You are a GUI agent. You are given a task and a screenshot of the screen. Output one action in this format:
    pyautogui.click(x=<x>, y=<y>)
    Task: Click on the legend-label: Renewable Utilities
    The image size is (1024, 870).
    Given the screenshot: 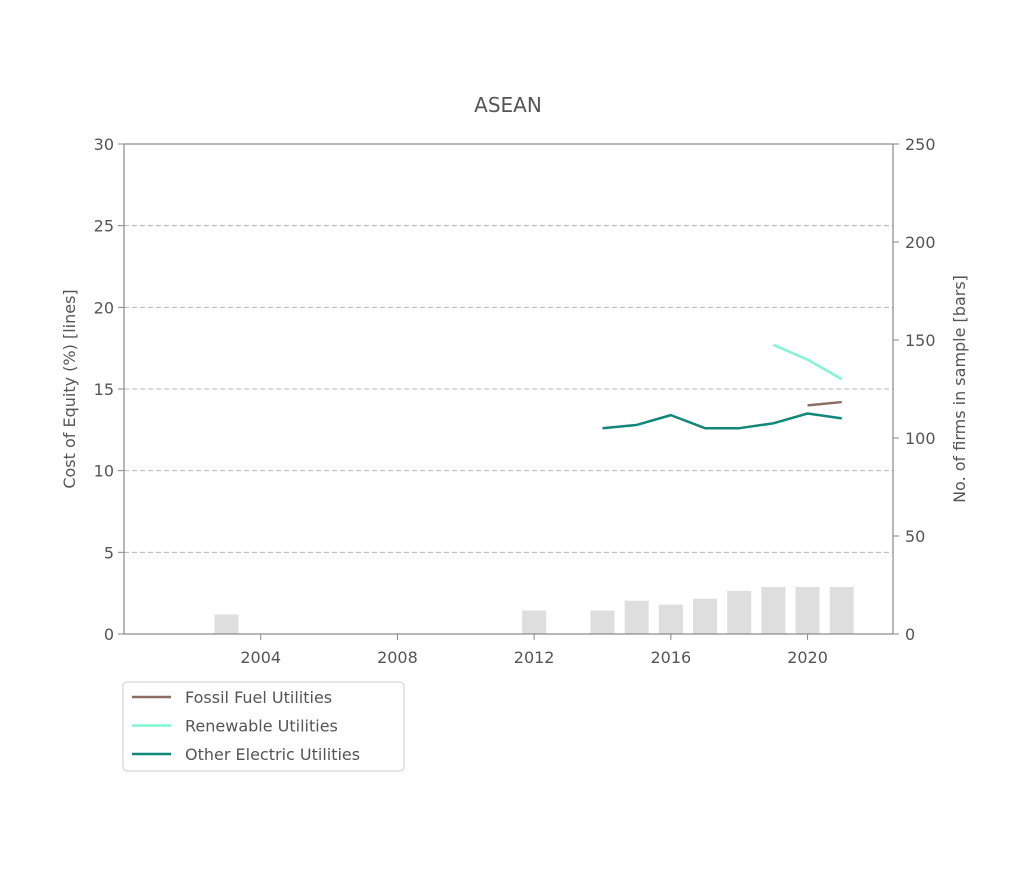 What is the action you would take?
    pyautogui.click(x=261, y=726)
    